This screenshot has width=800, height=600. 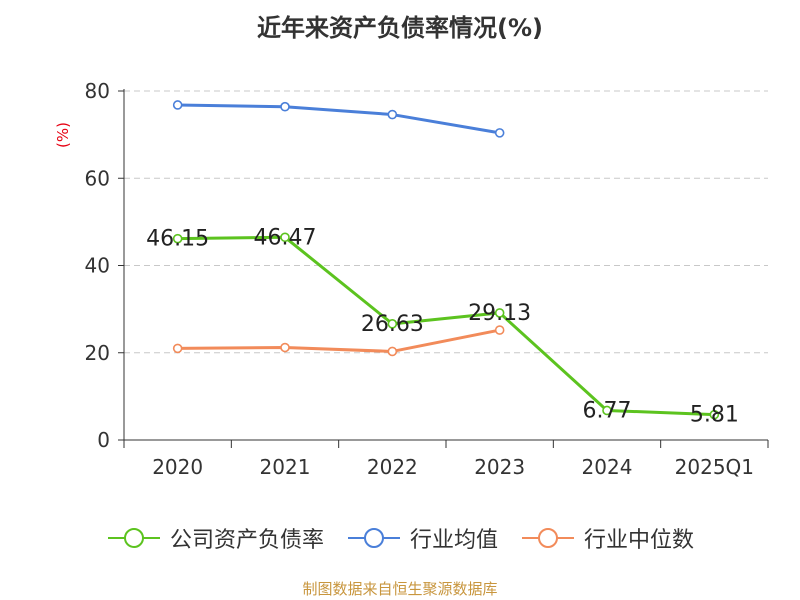 What do you see at coordinates (97, 353) in the screenshot?
I see `y-tick-label: 20` at bounding box center [97, 353].